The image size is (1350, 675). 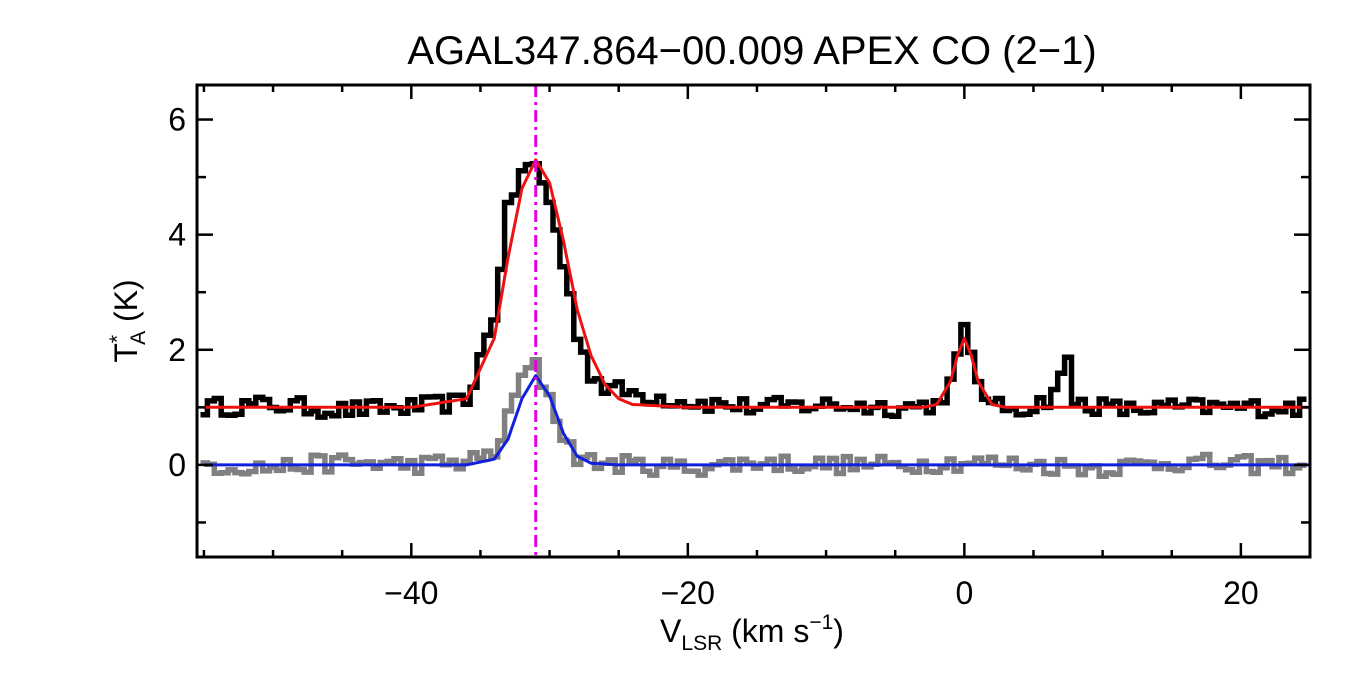 What do you see at coordinates (964, 593) in the screenshot?
I see `x-tick-label: 0` at bounding box center [964, 593].